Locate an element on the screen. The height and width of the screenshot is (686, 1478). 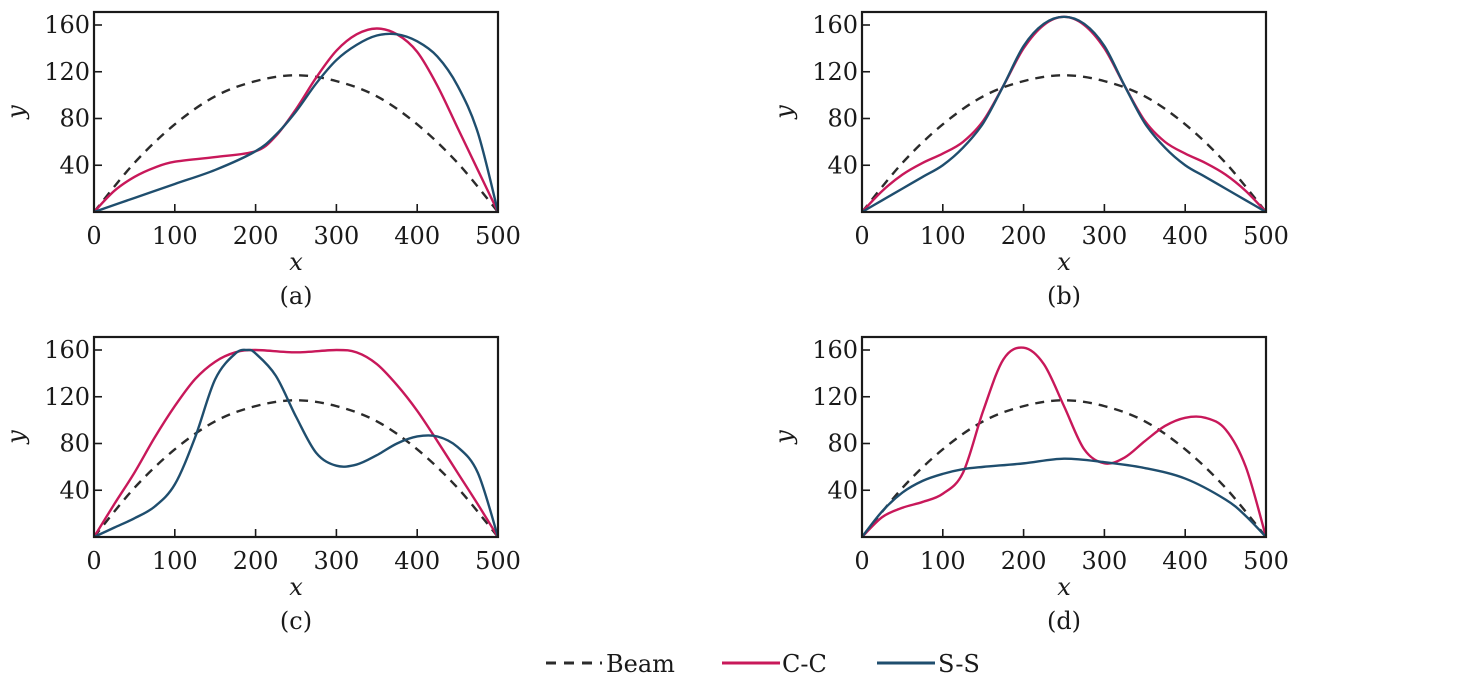
legend-label-beam: Beam is located at coordinates (640, 664).